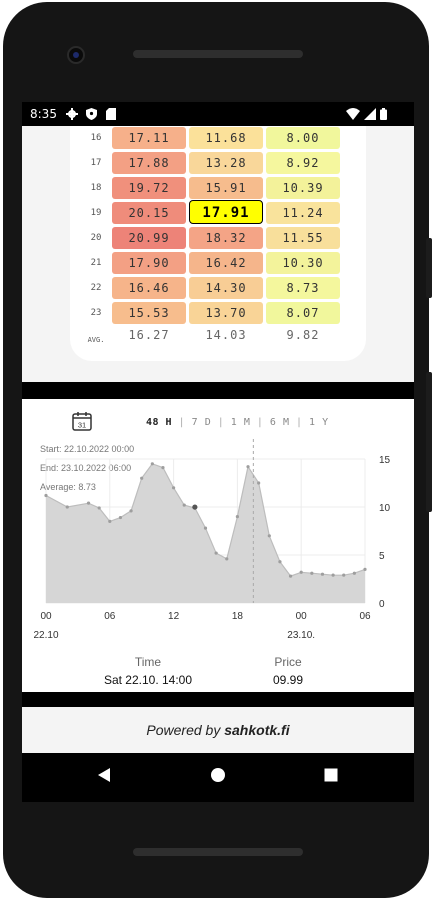 This screenshot has height=900, width=432. I want to click on price-cell: 13.70, so click(226, 313).